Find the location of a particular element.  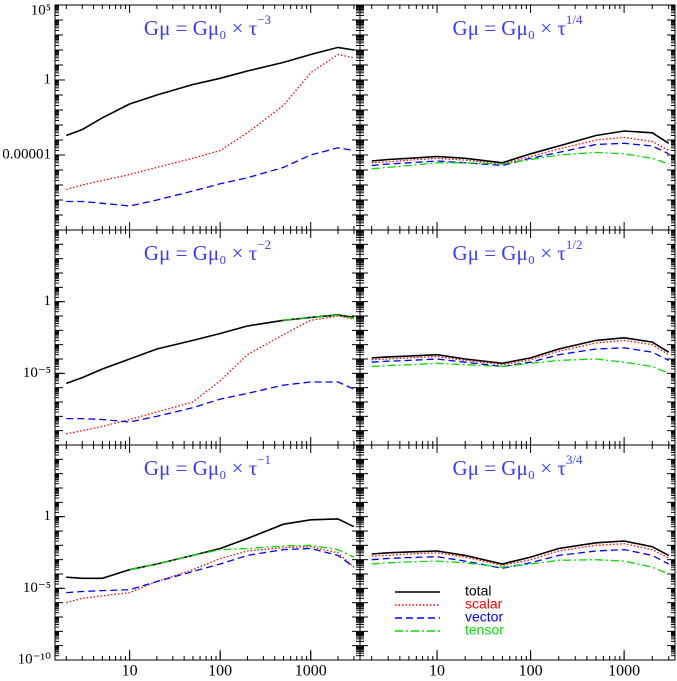

title-exponent: −3 is located at coordinates (264, 19).